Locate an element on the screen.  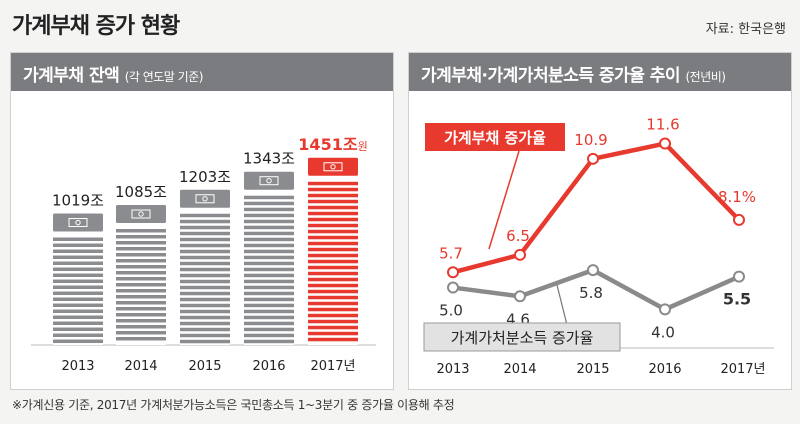
growth-rate-subtitle: (전년비) is located at coordinates (705, 77).